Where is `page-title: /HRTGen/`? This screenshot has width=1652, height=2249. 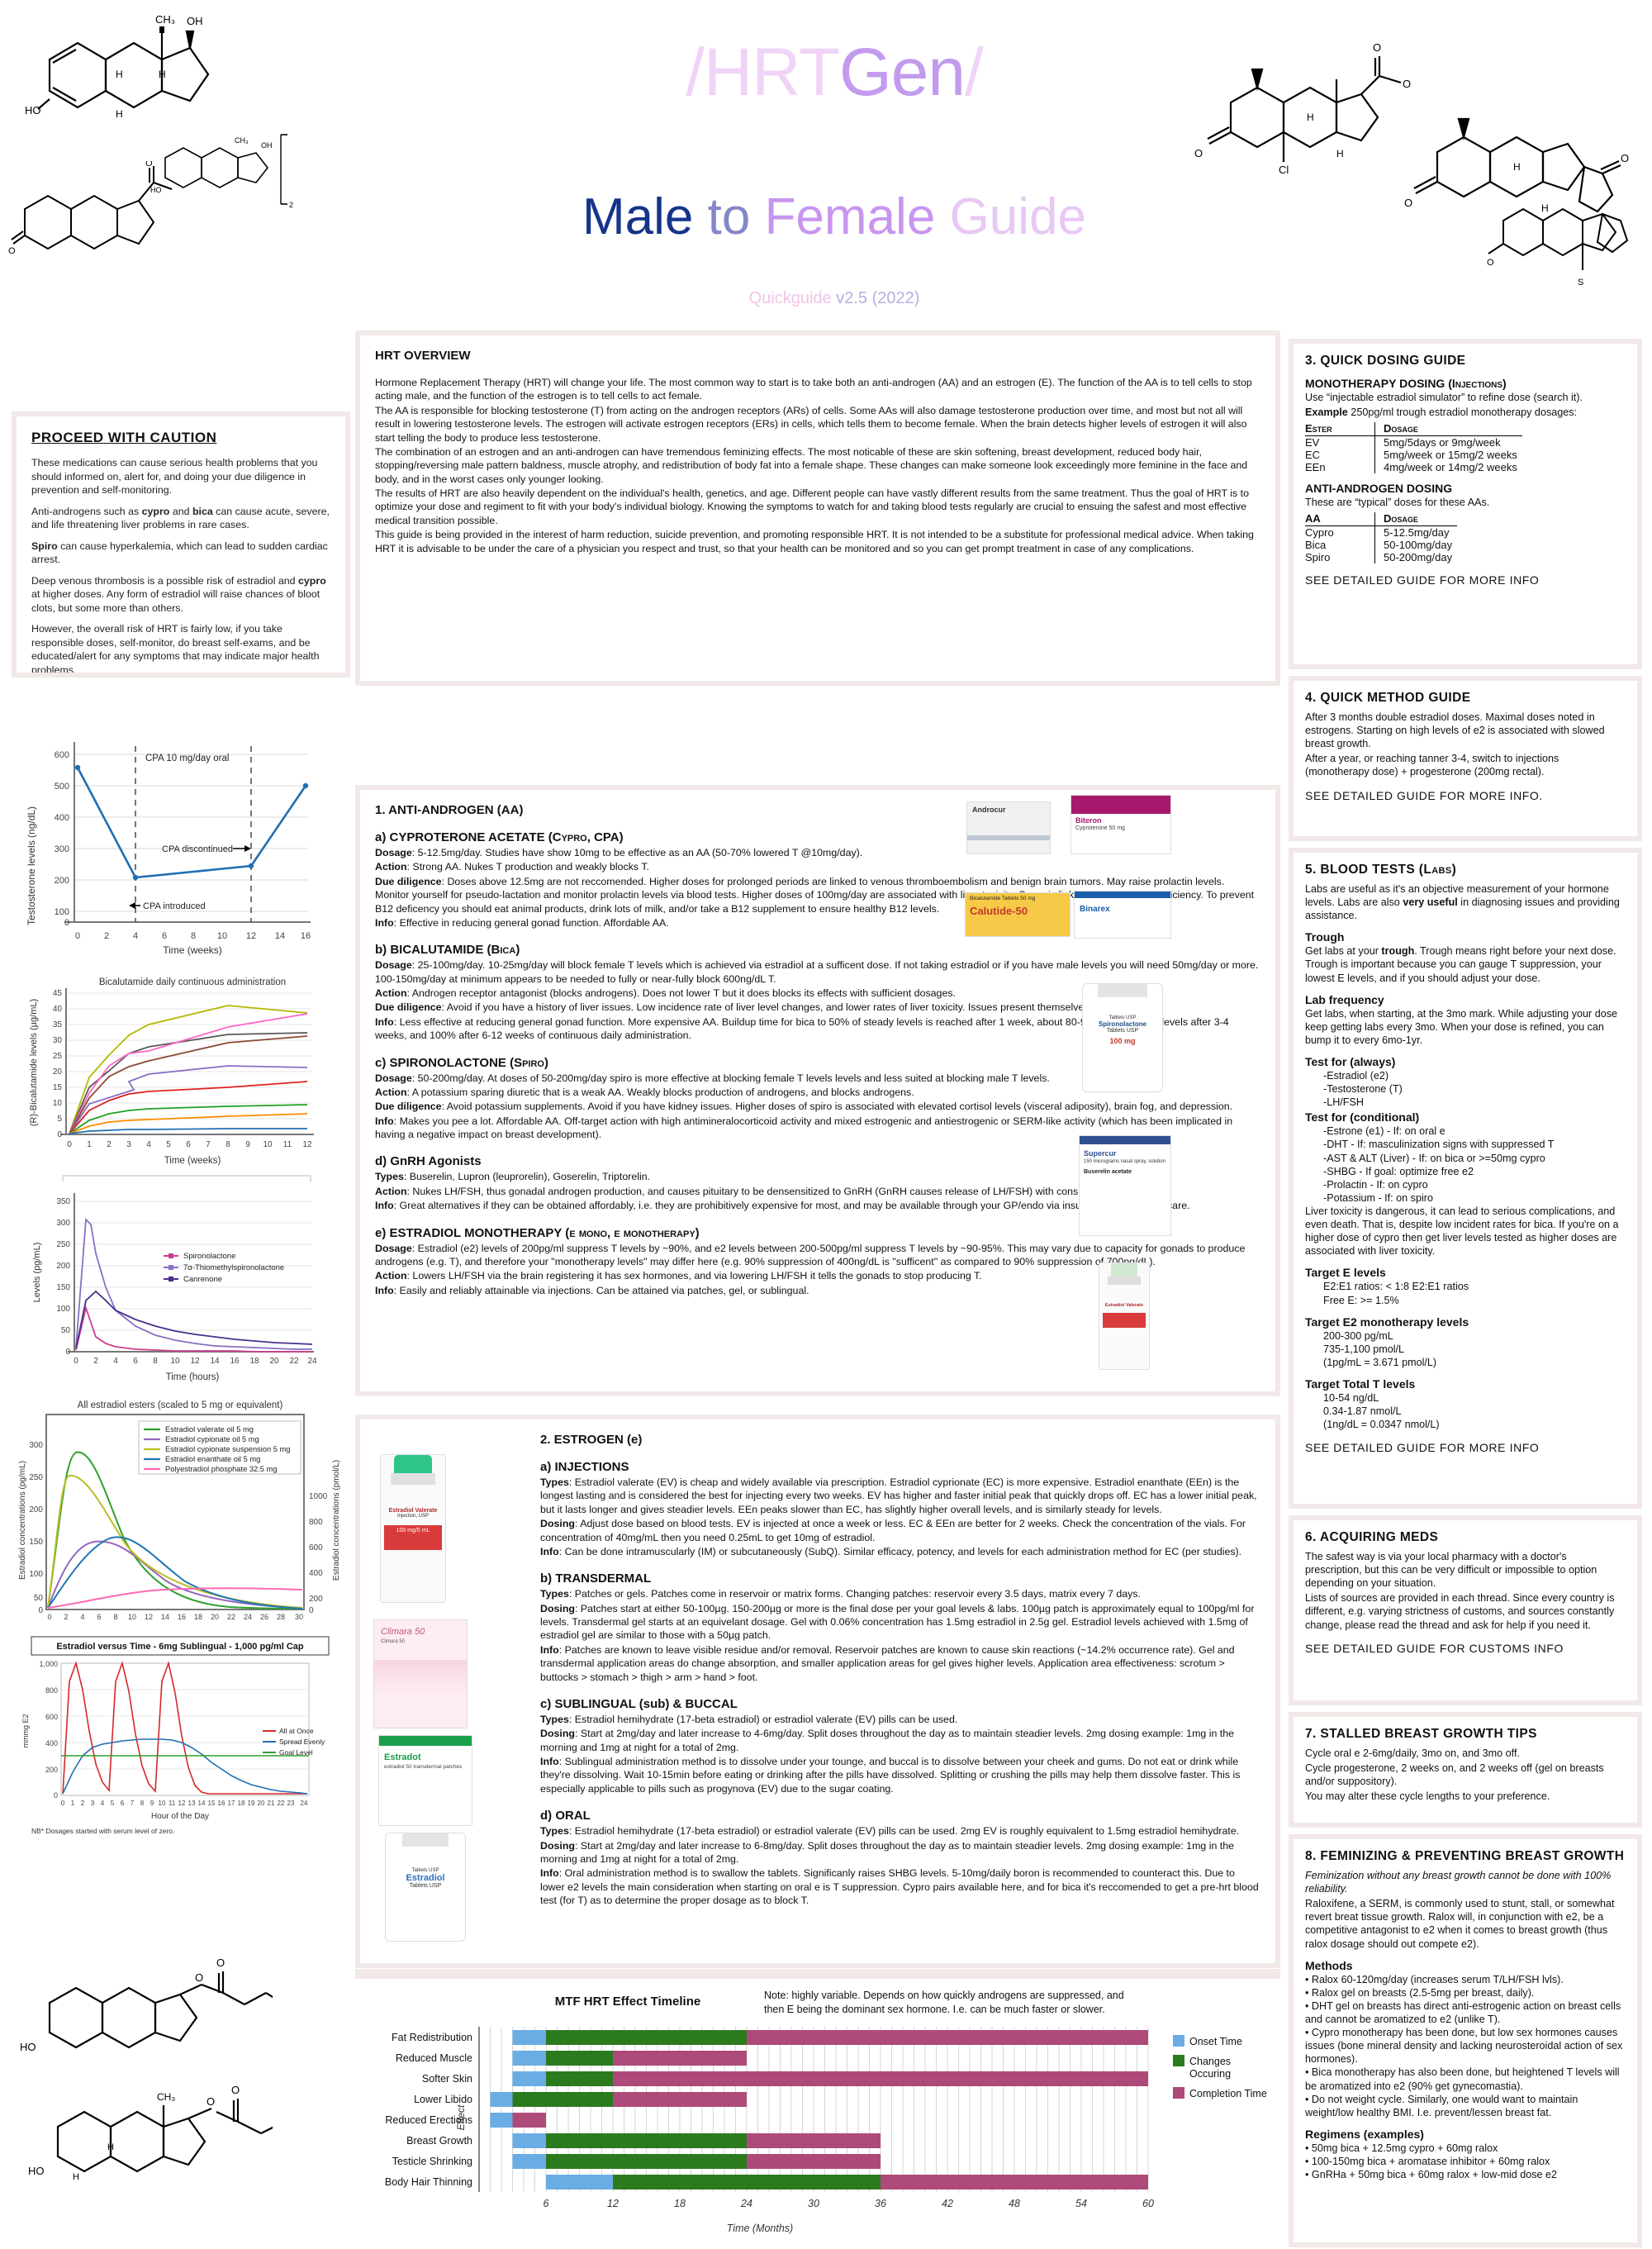 page-title: /HRTGen/ is located at coordinates (834, 72).